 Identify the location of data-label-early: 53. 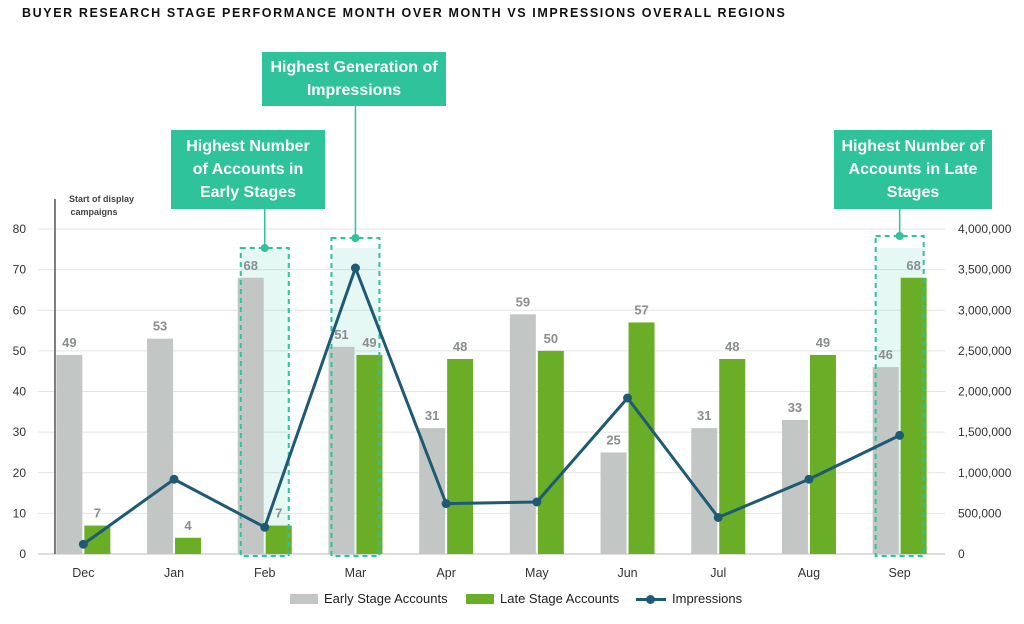
(160, 326).